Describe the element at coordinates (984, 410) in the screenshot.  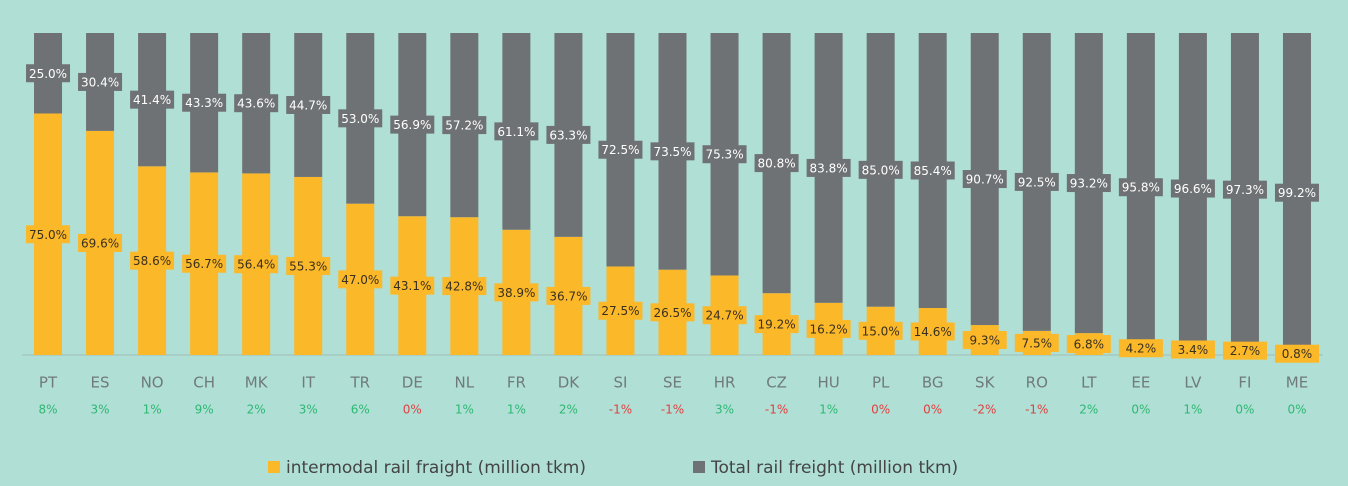
I see `change-label: -2%` at that location.